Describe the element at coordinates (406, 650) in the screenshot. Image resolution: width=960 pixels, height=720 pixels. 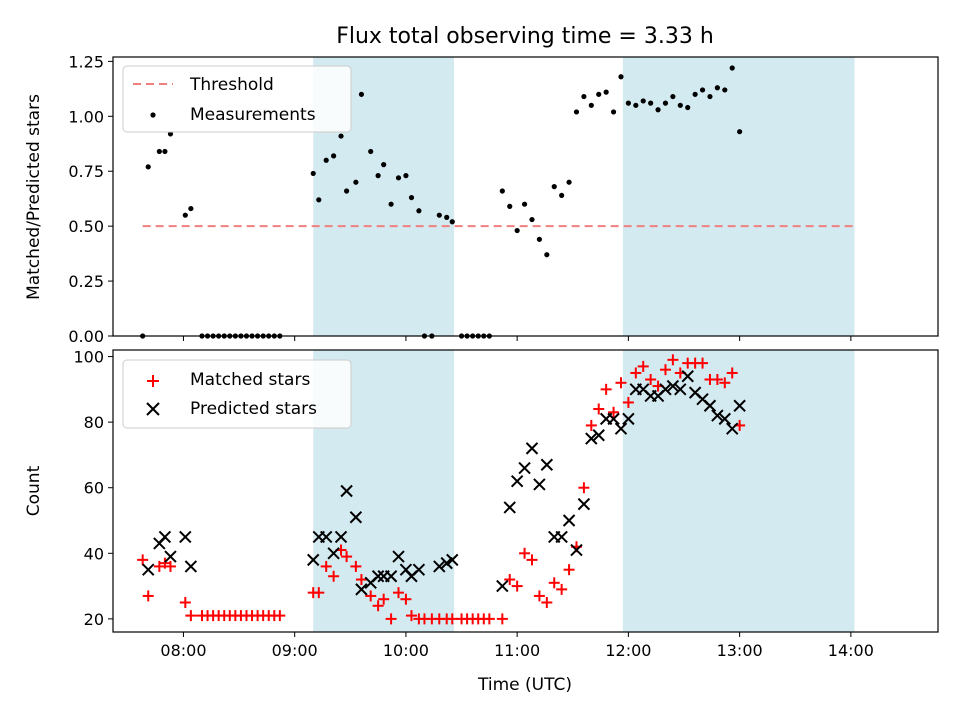
I see `x-tick-label: 10:00` at that location.